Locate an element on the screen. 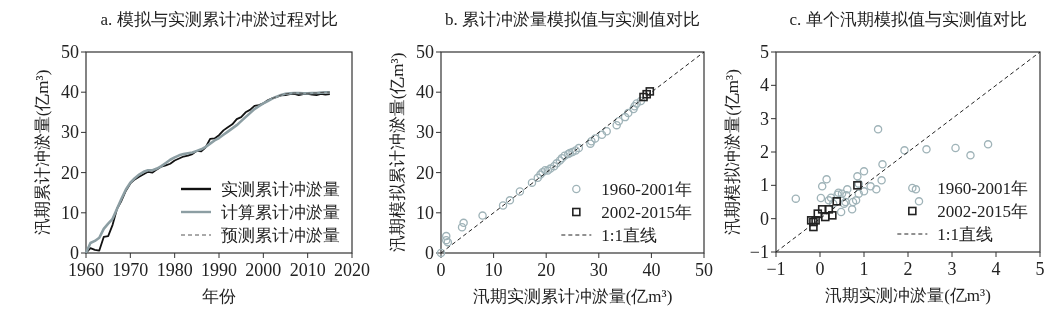 The image size is (1060, 326). x-tick-label: 2020 is located at coordinates (352, 270).